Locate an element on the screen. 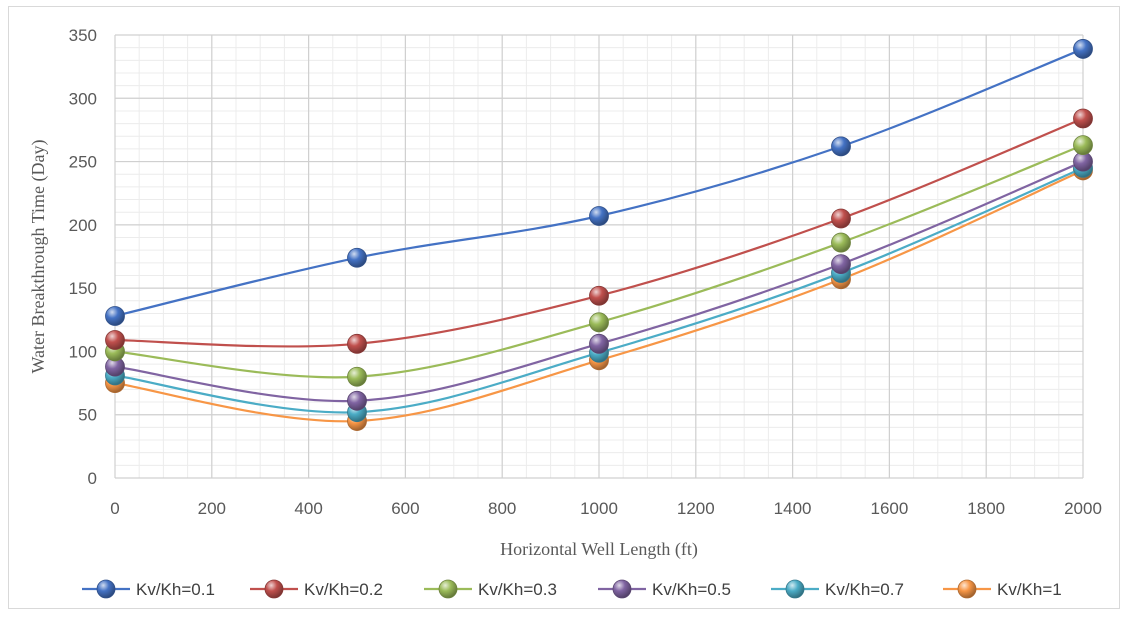 This screenshot has width=1128, height=617. legend-item: Kv/Kh=0.2 is located at coordinates (316, 589).